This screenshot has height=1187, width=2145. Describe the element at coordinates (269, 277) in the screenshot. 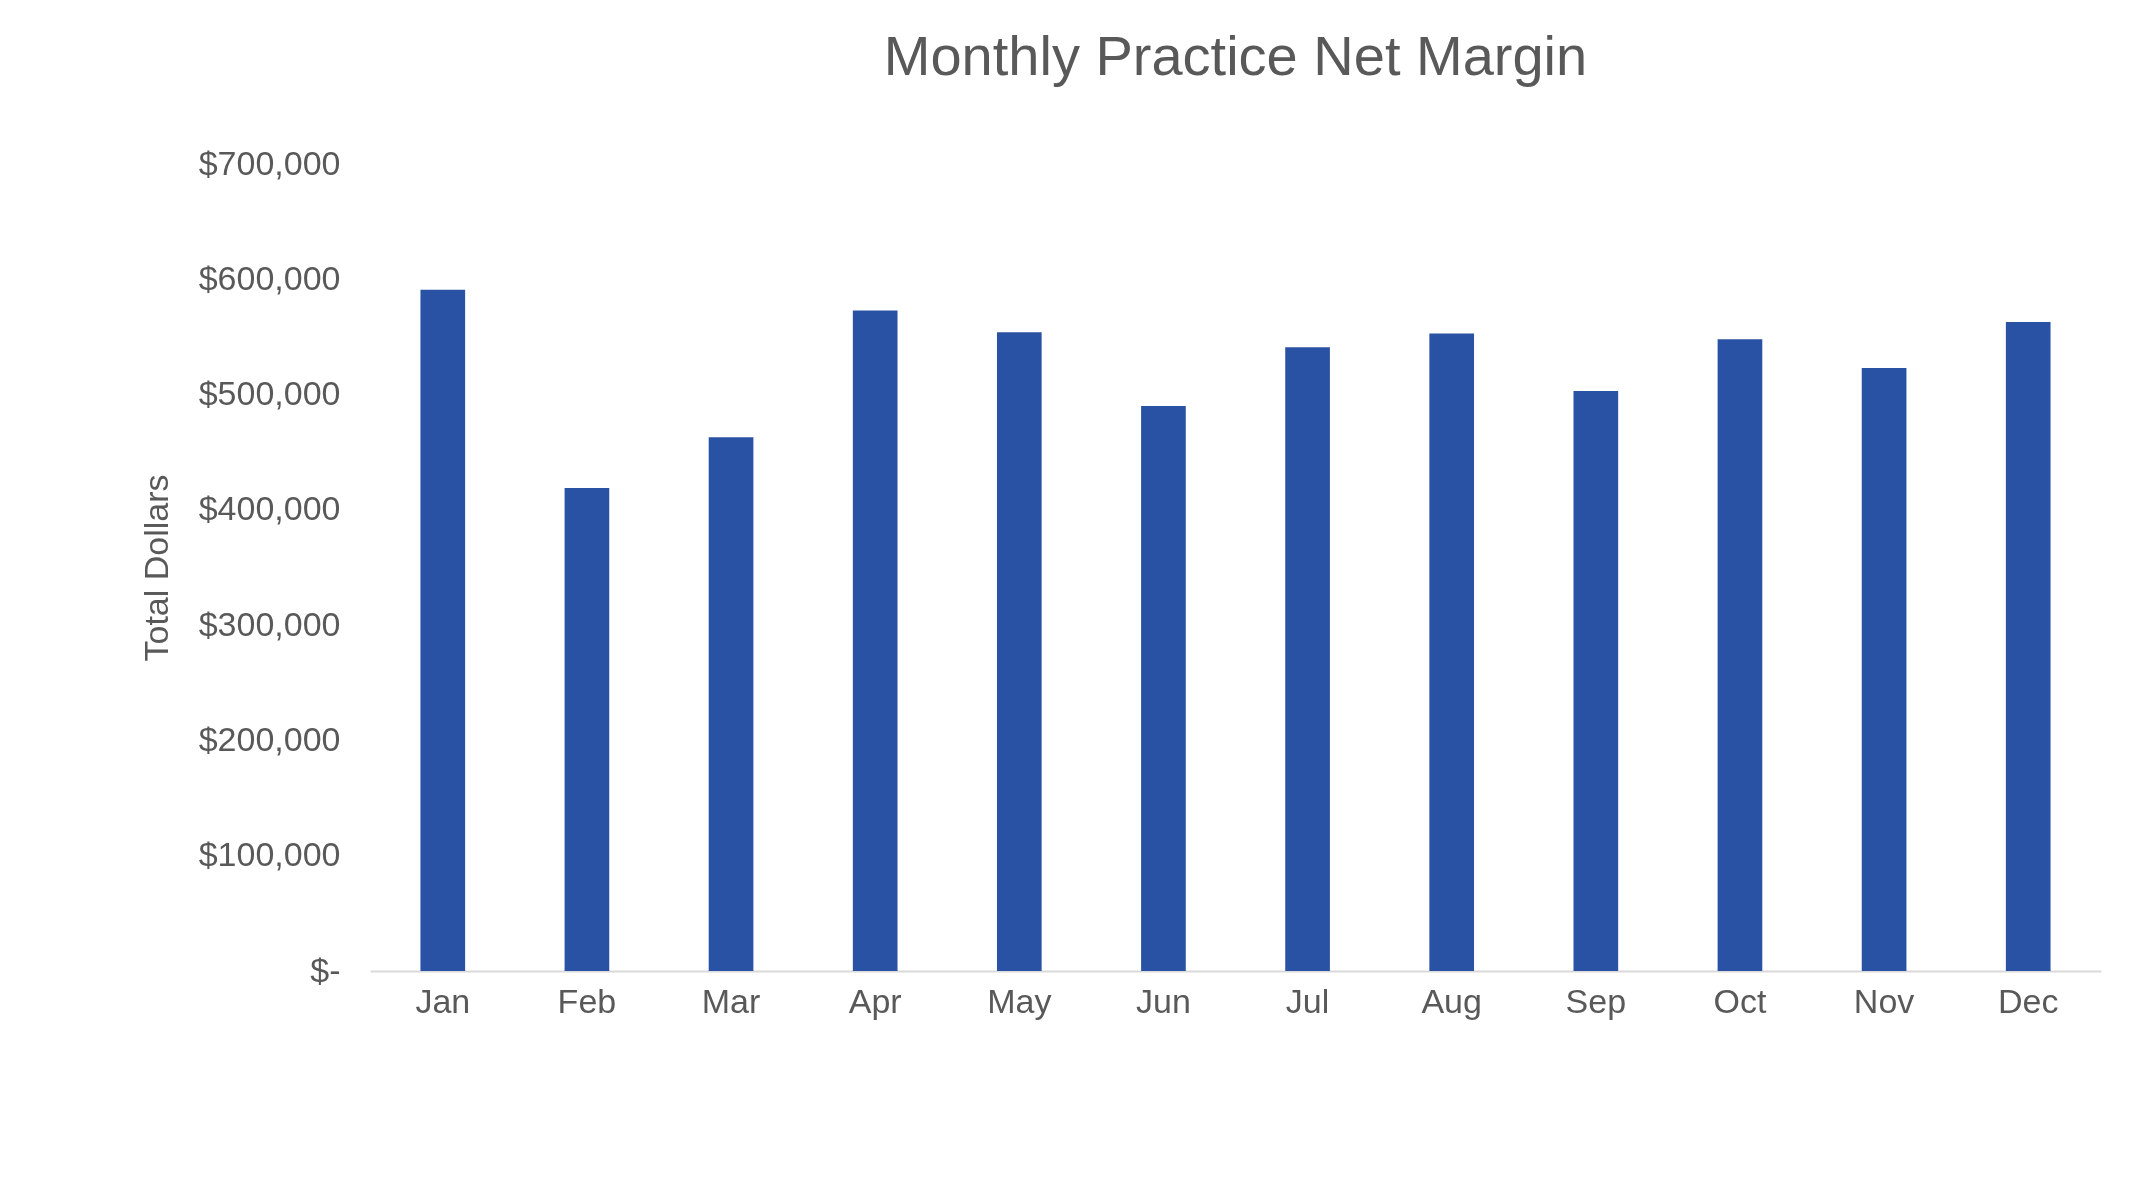

I see `y-tick-label: $600,000` at that location.